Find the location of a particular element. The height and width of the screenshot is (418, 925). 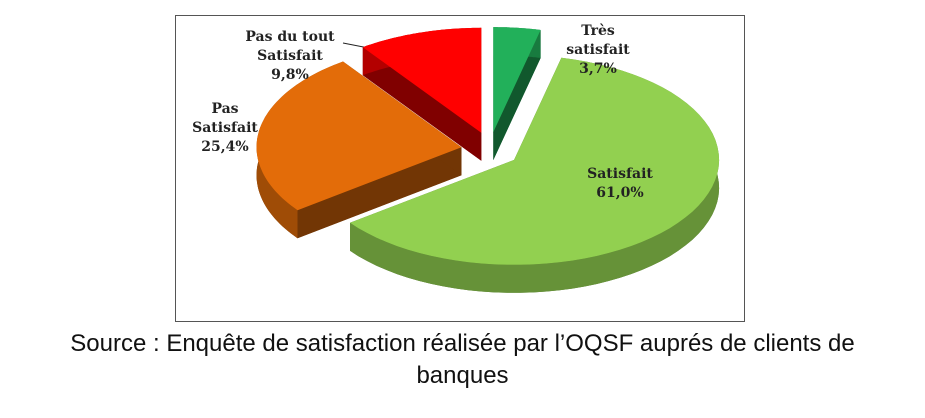

value-label: 61,0% is located at coordinates (620, 193).